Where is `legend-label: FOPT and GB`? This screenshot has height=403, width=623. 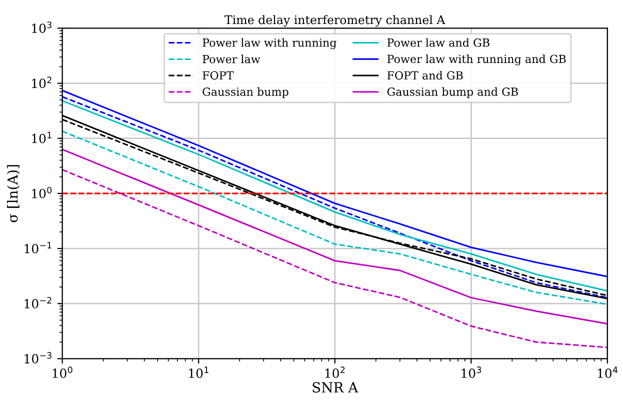
legend-label: FOPT and GB is located at coordinates (425, 75).